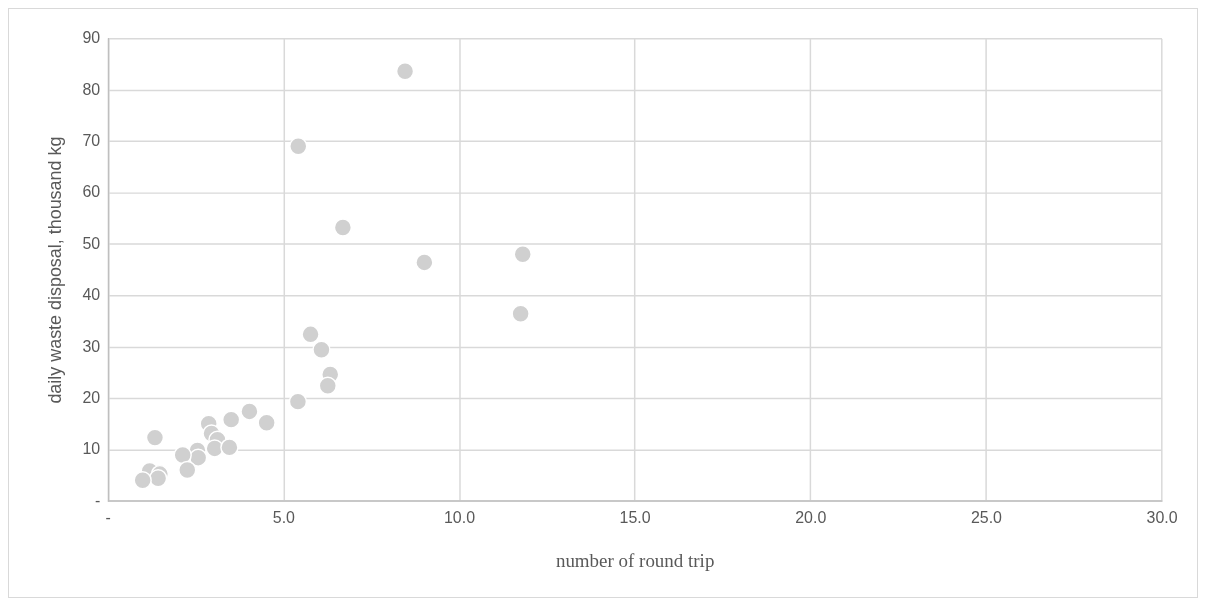  I want to click on x-tick-label: 20.0, so click(811, 518).